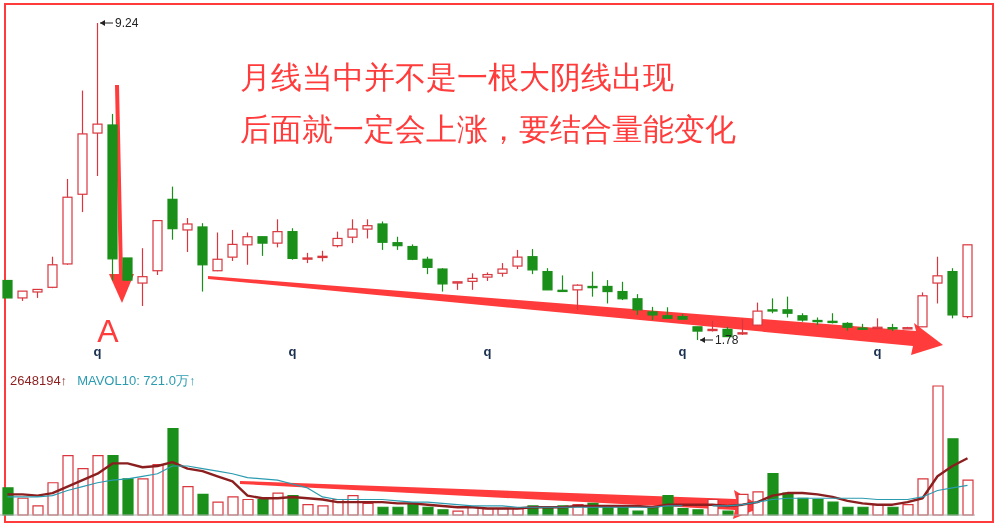  I want to click on annotation: 2648194↑, so click(39, 380).